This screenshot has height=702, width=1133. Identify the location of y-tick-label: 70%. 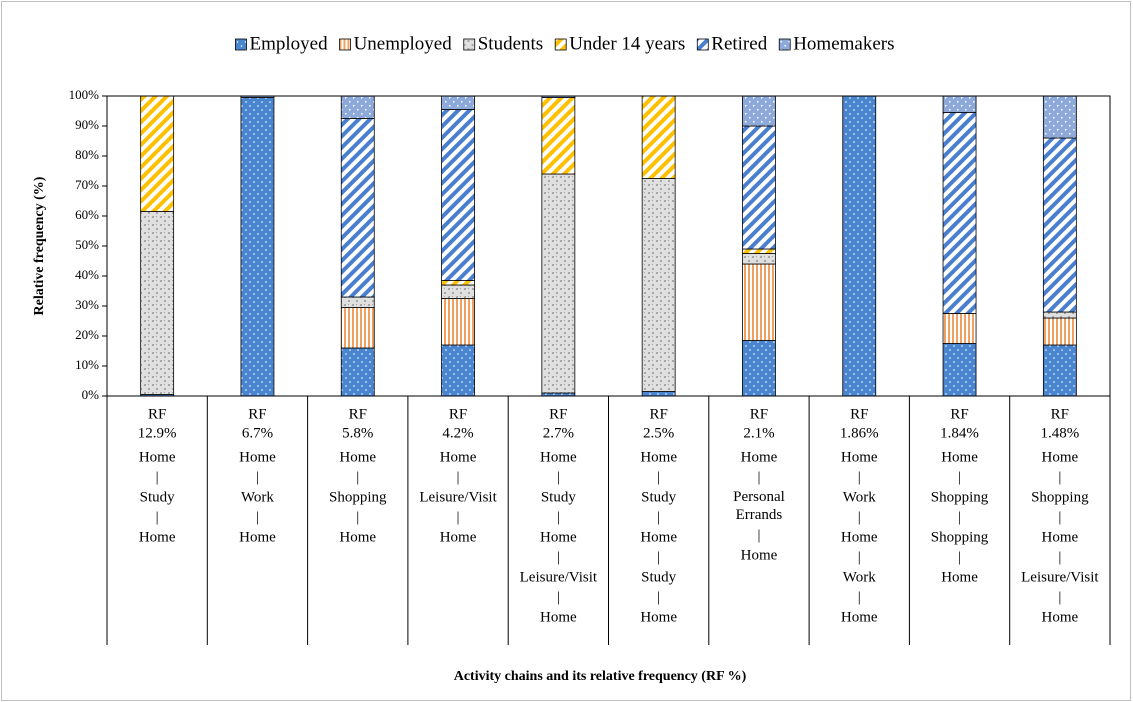
(87, 184).